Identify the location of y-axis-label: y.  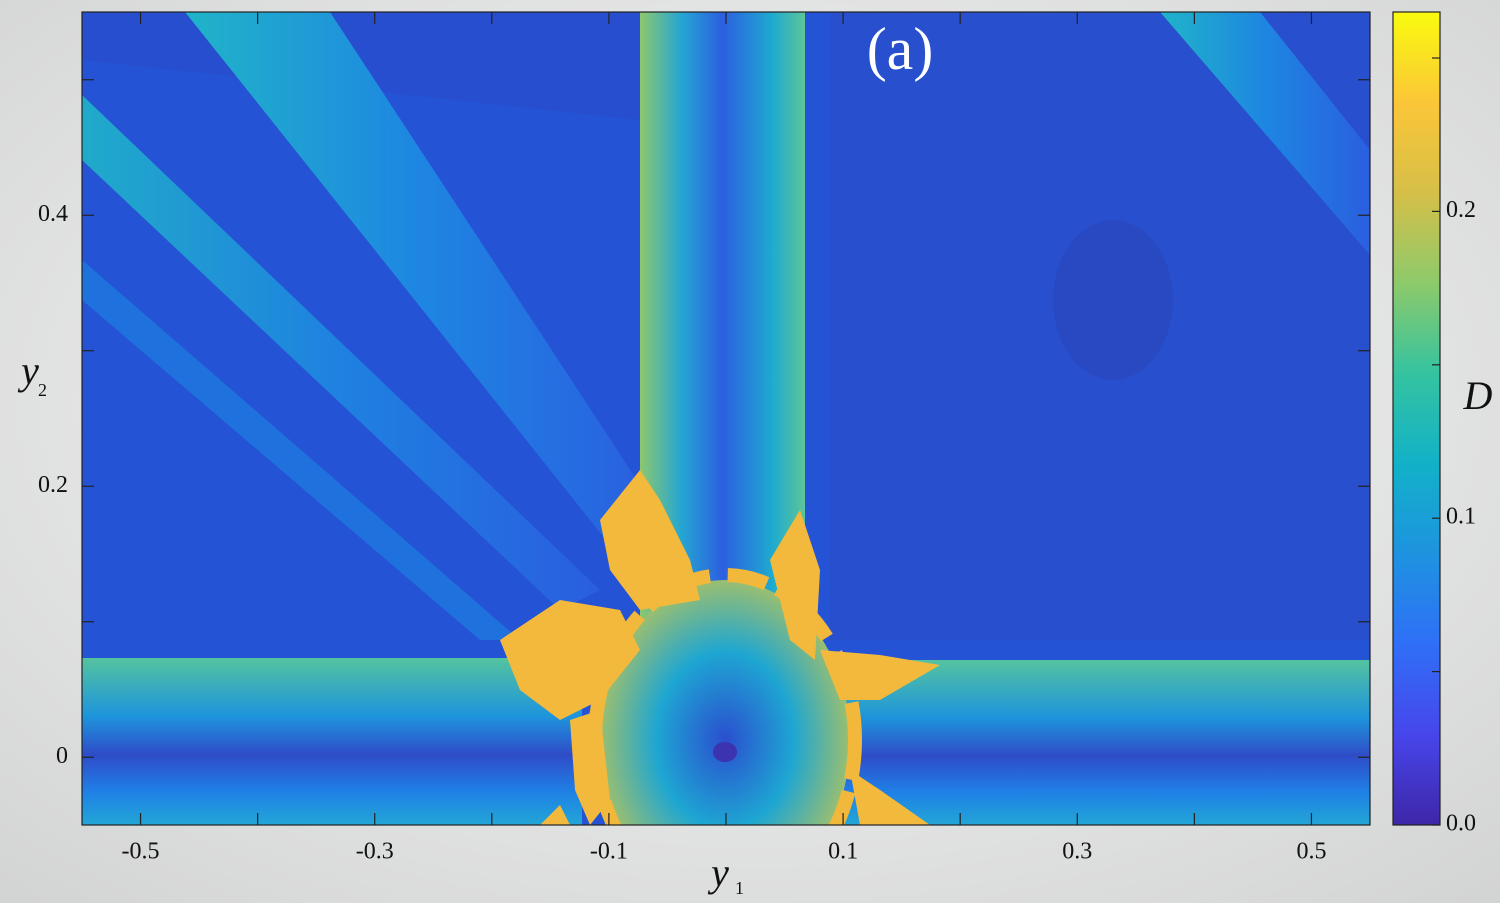
(28, 370).